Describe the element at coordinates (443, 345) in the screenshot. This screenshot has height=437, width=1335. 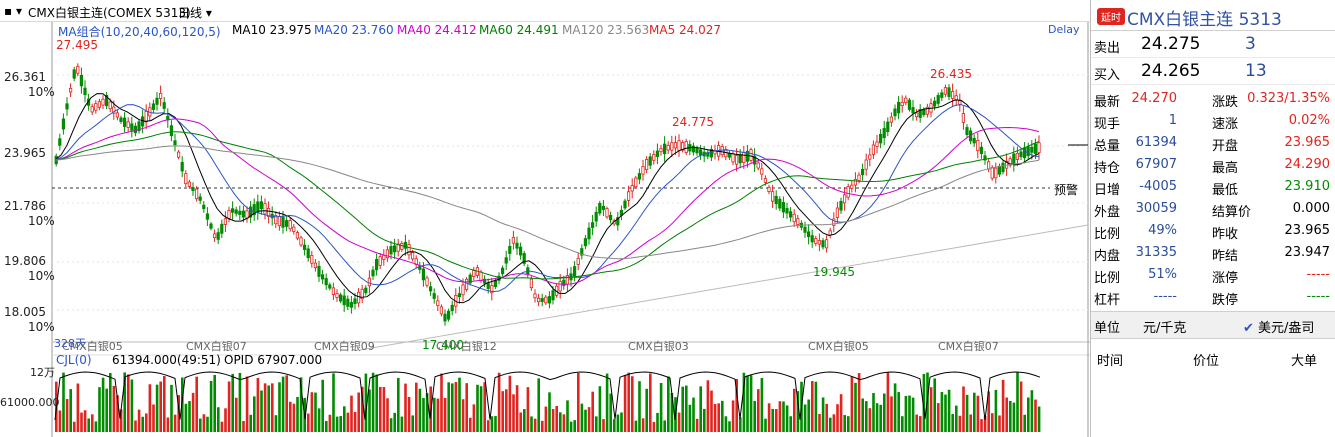
I see `low-annotation: 17.400` at that location.